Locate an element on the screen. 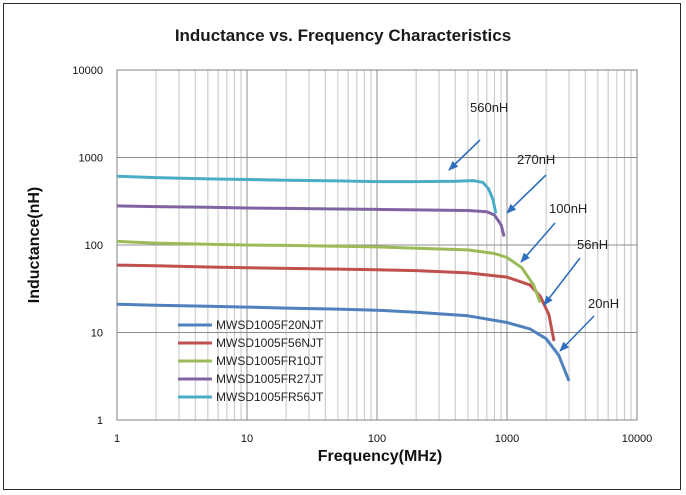  legend-label: MWSD1005F20NJT is located at coordinates (270, 325).